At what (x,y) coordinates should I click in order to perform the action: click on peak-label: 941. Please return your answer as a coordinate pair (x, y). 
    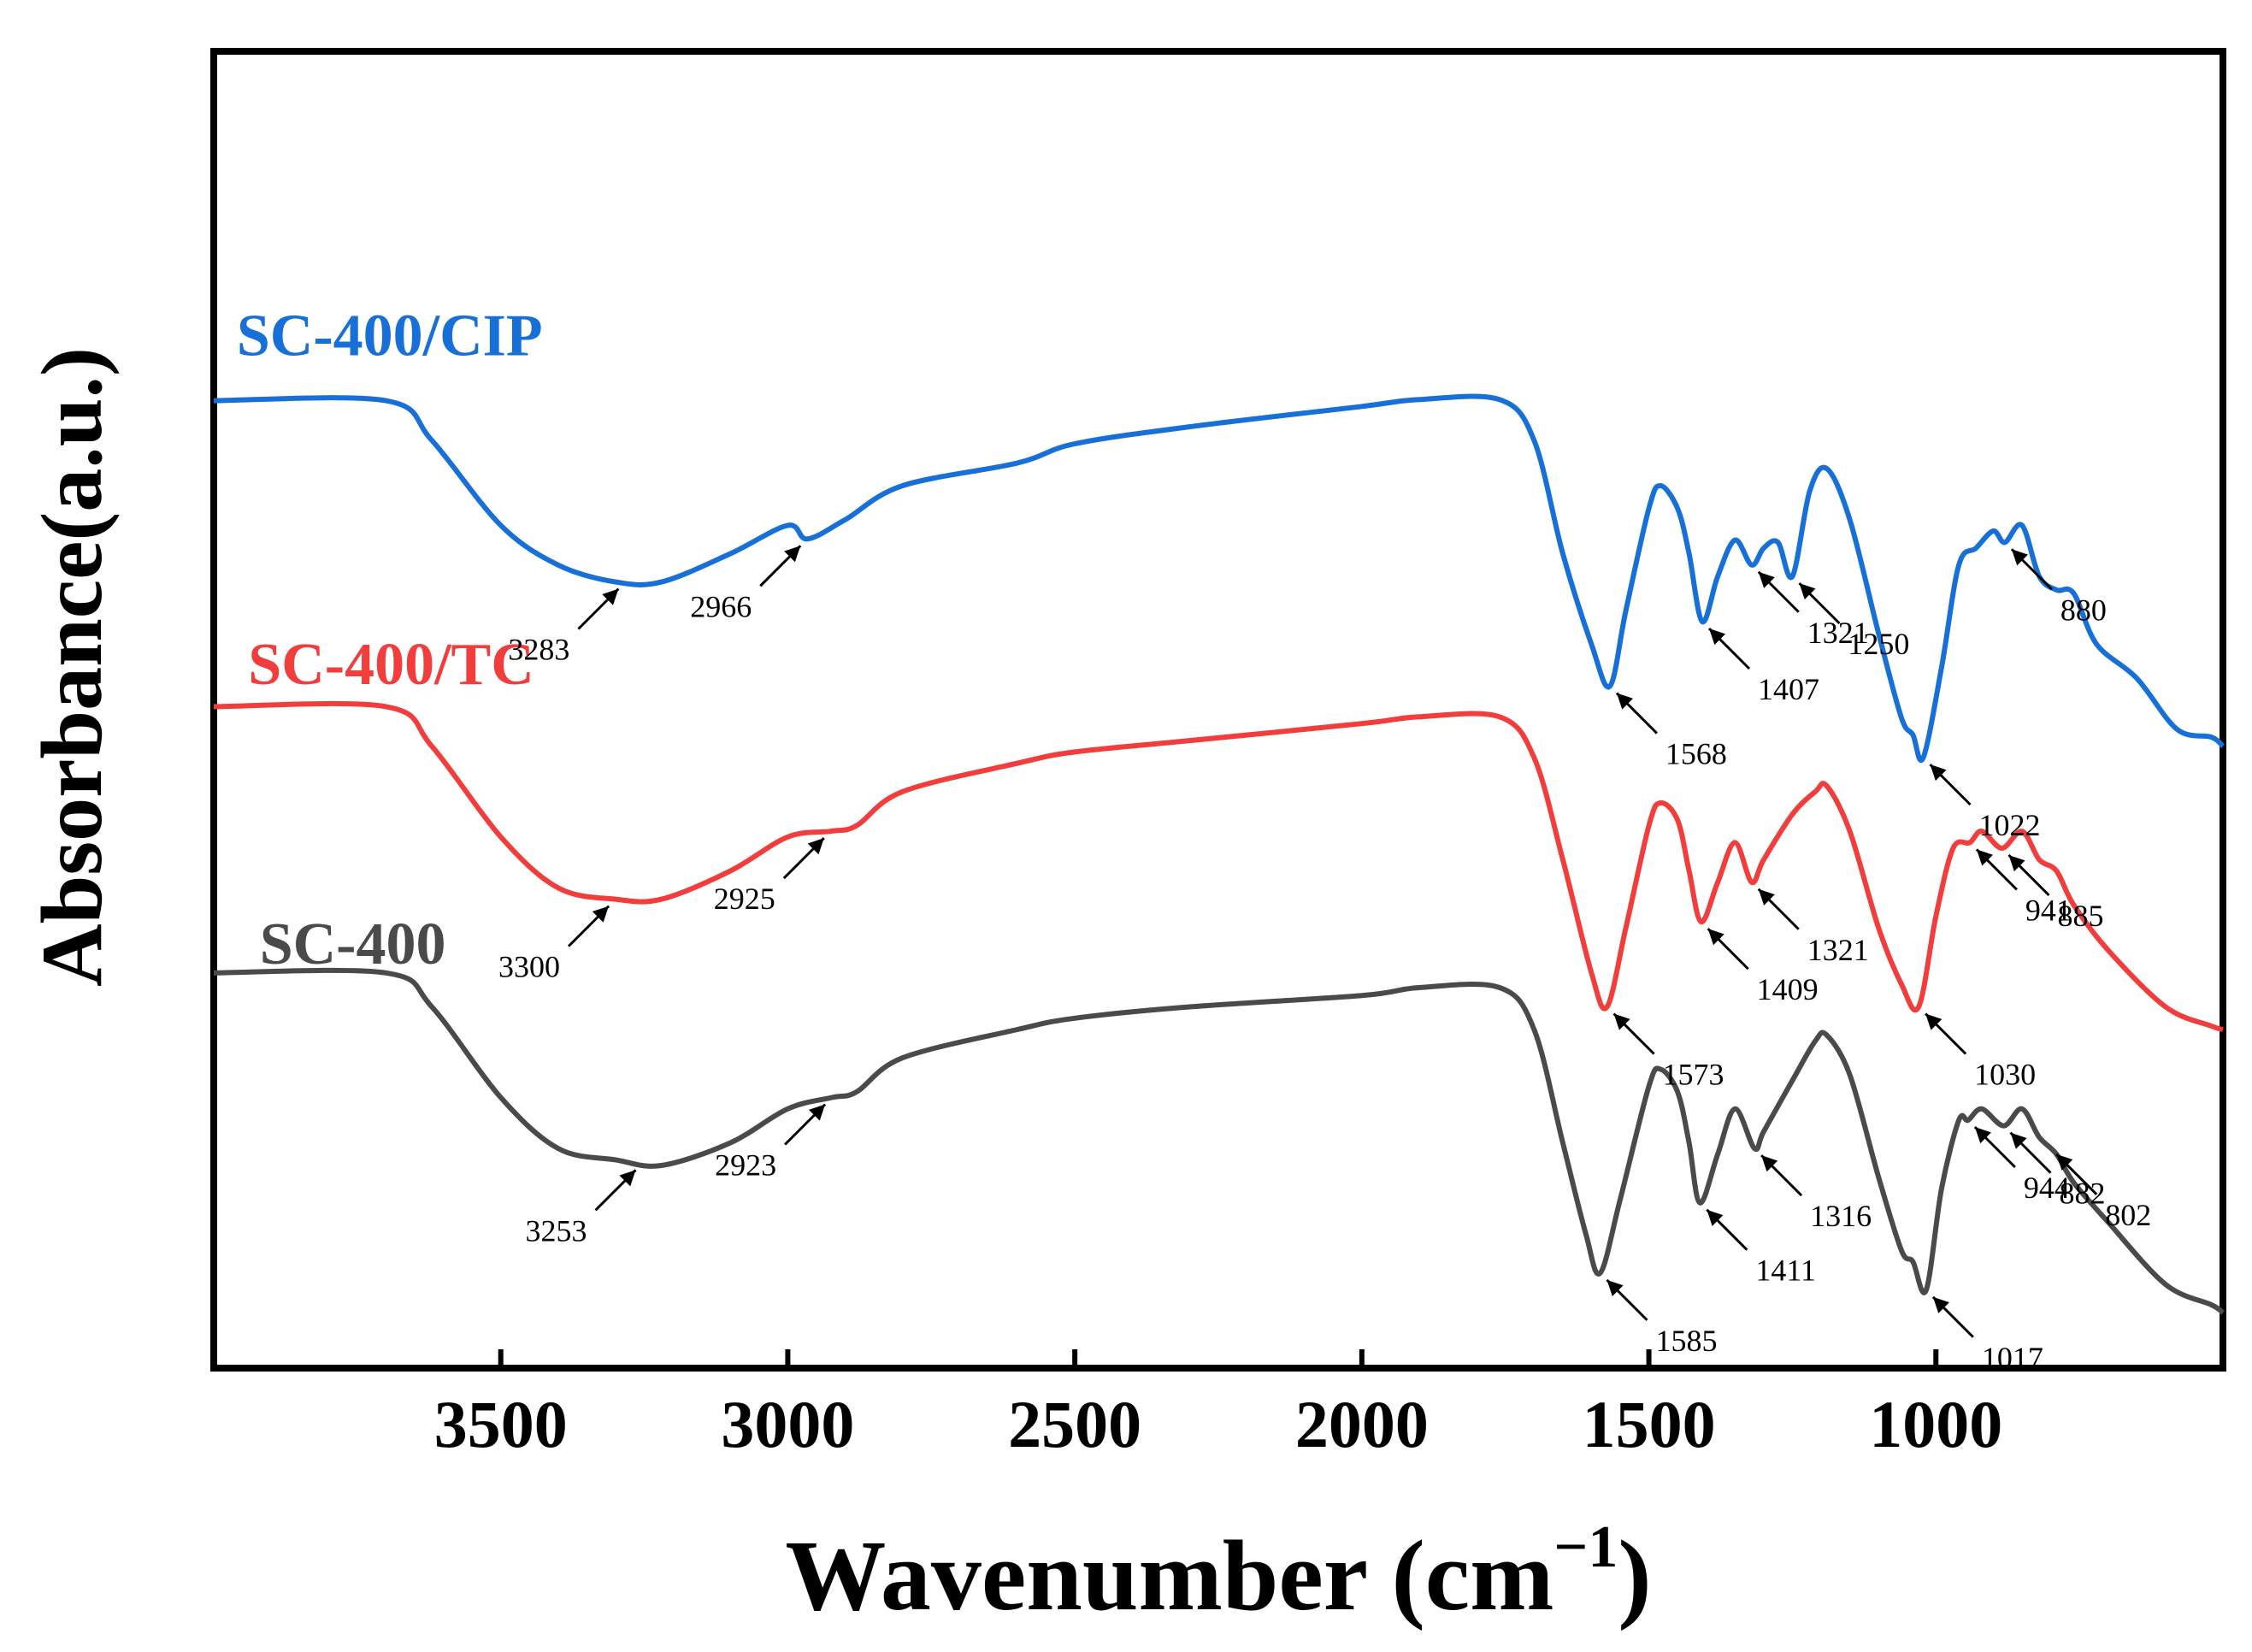
    Looking at the image, I should click on (2048, 910).